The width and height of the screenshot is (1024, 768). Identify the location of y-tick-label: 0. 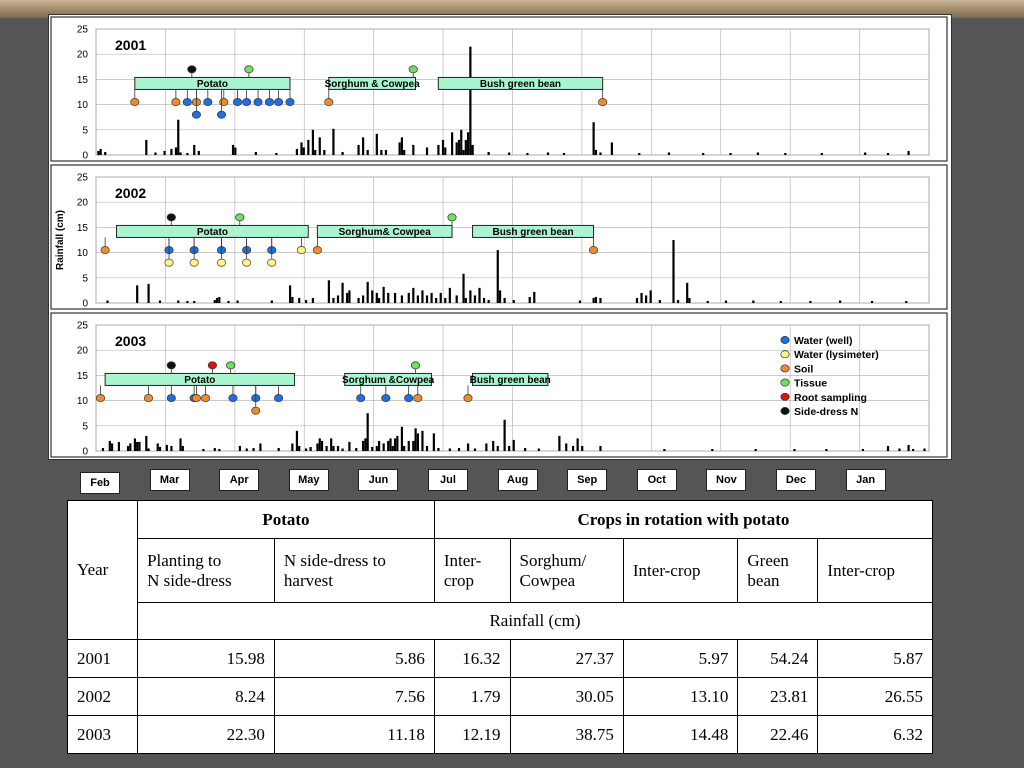
(85, 452).